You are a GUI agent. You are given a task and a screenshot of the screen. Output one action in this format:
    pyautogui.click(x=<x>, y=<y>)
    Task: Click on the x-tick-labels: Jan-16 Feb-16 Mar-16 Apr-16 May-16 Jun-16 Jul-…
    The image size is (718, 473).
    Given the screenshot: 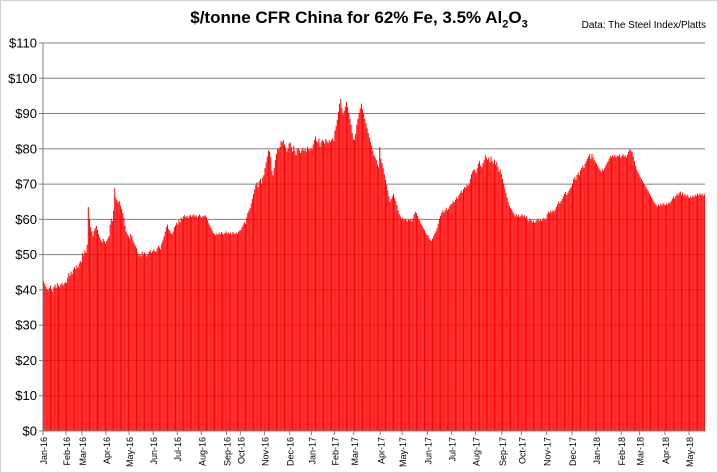 What is the action you would take?
    pyautogui.click(x=367, y=452)
    